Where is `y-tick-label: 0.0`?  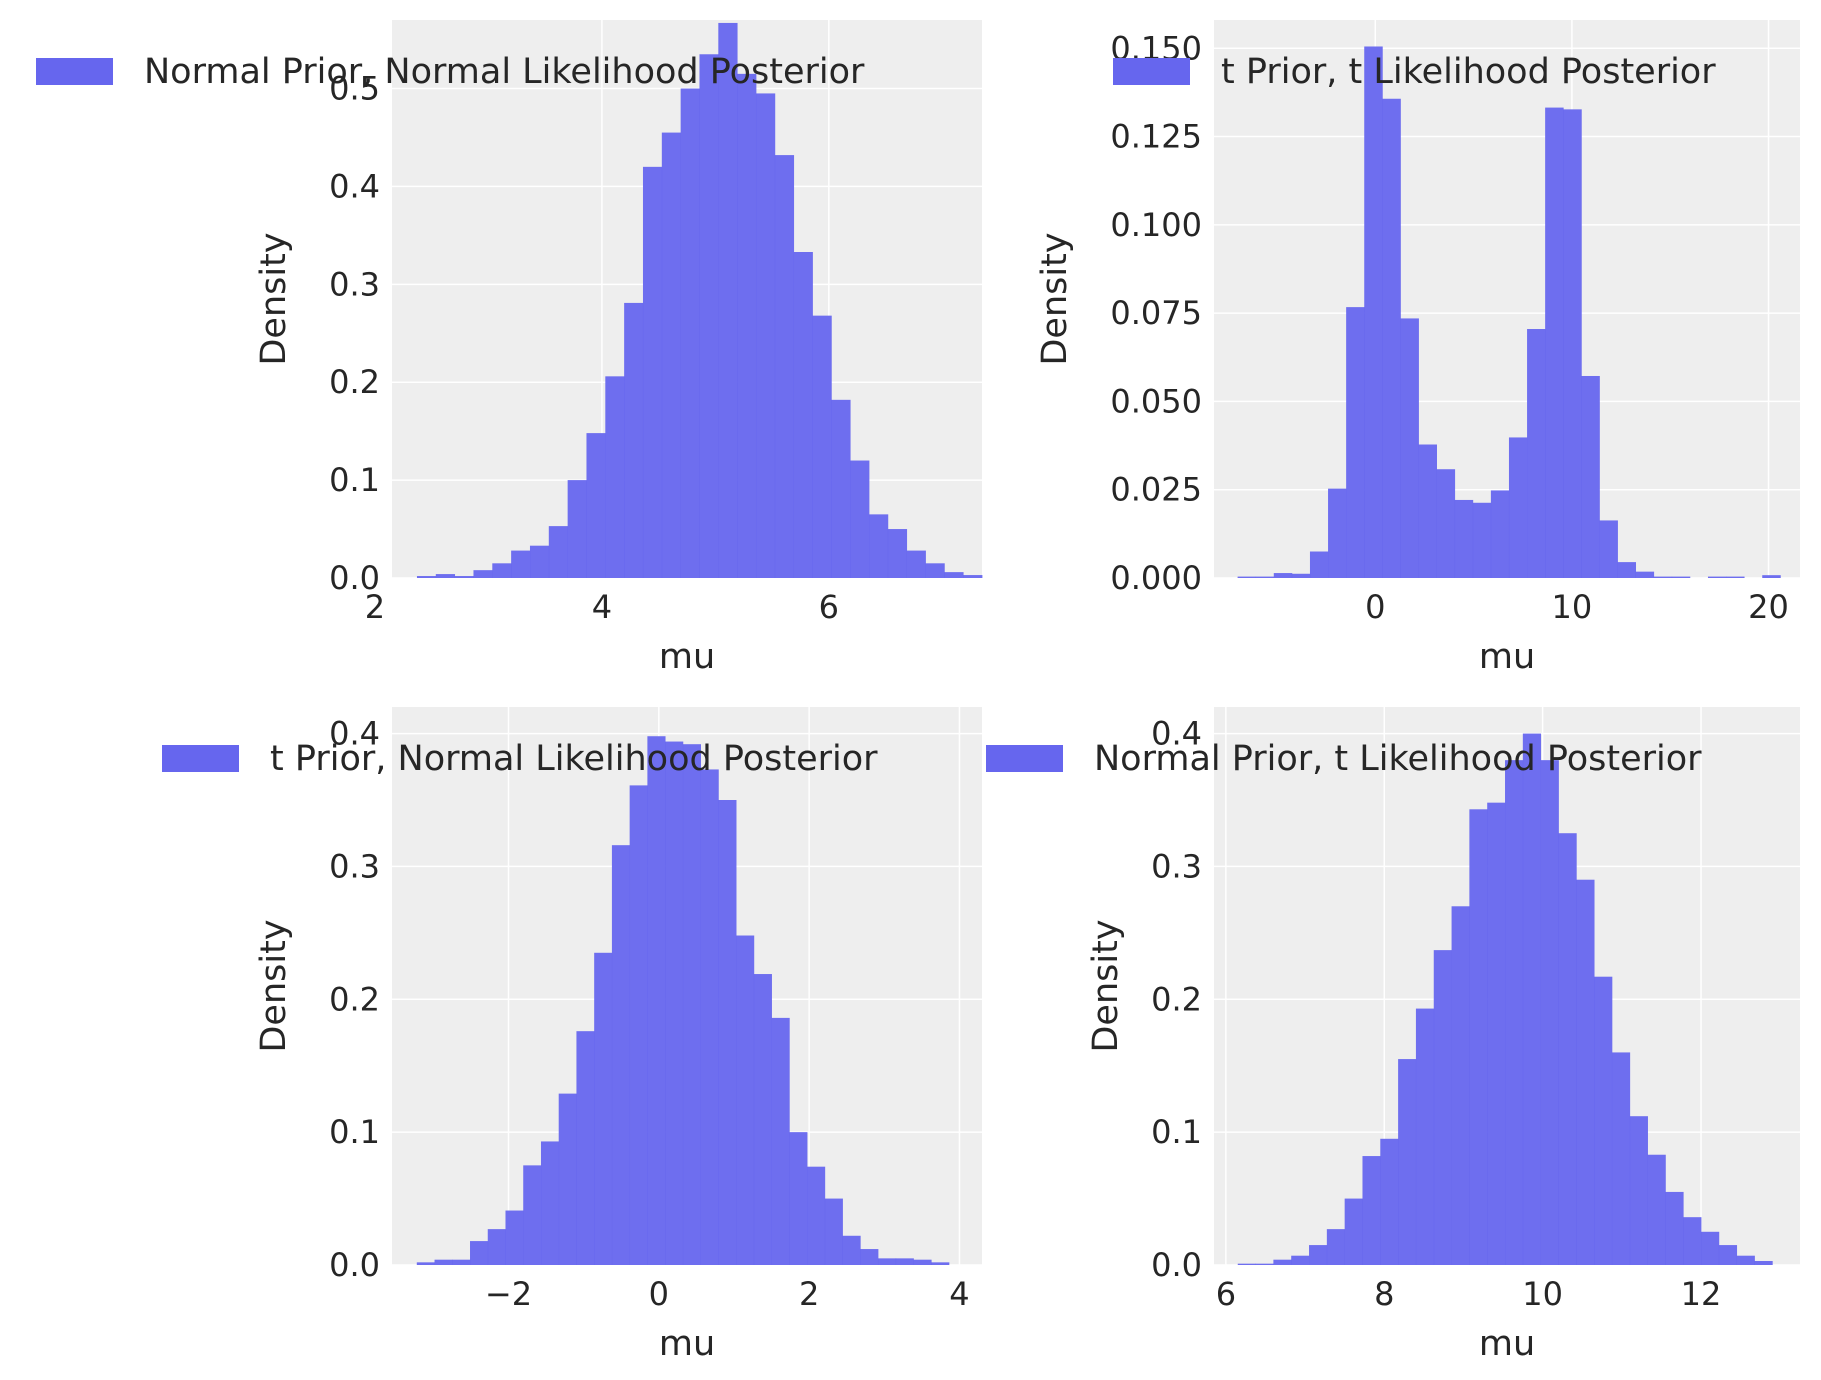
y-tick-label: 0.0 is located at coordinates (354, 1265).